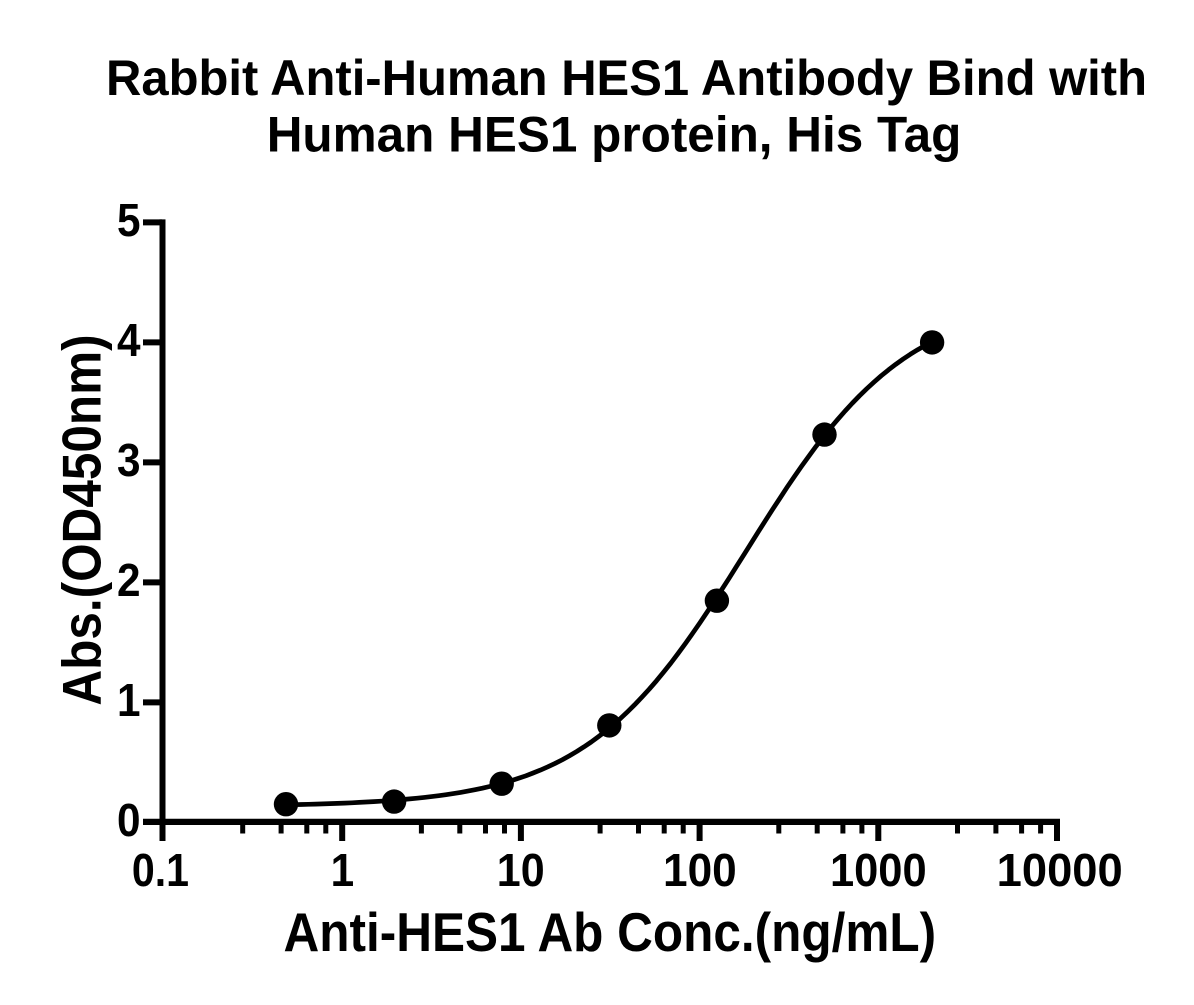 This screenshot has width=1194, height=1005. I want to click on svg-text: 0.1, so click(160, 871).